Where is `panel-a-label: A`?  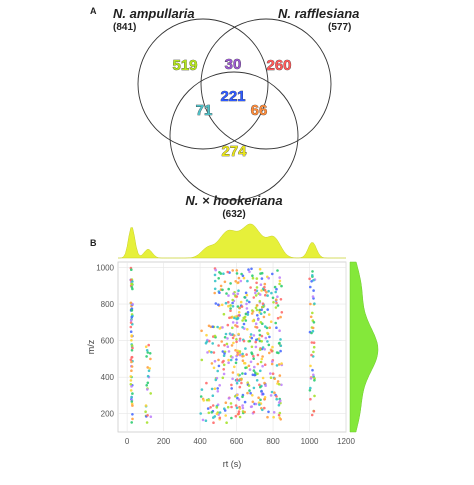
panel-a-label: A is located at coordinates (93, 11).